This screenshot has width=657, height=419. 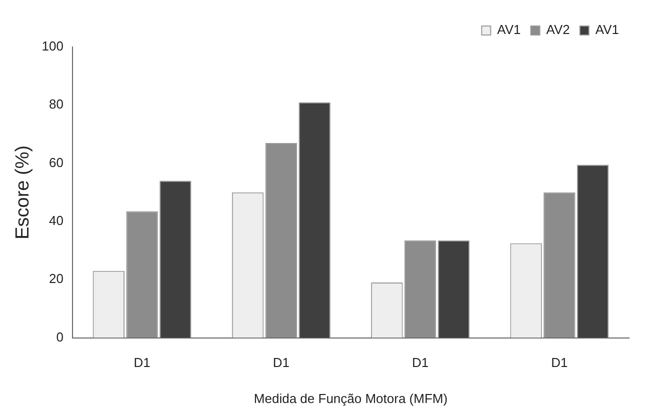 I want to click on legend-label: AV2, so click(x=558, y=30).